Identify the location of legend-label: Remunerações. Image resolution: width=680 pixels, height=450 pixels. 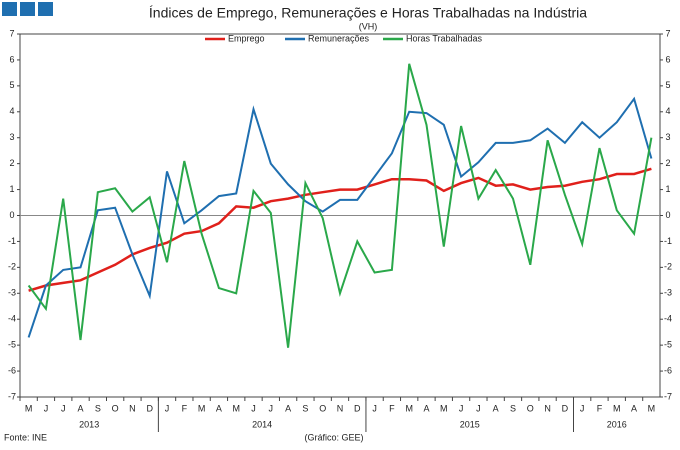
(339, 38).